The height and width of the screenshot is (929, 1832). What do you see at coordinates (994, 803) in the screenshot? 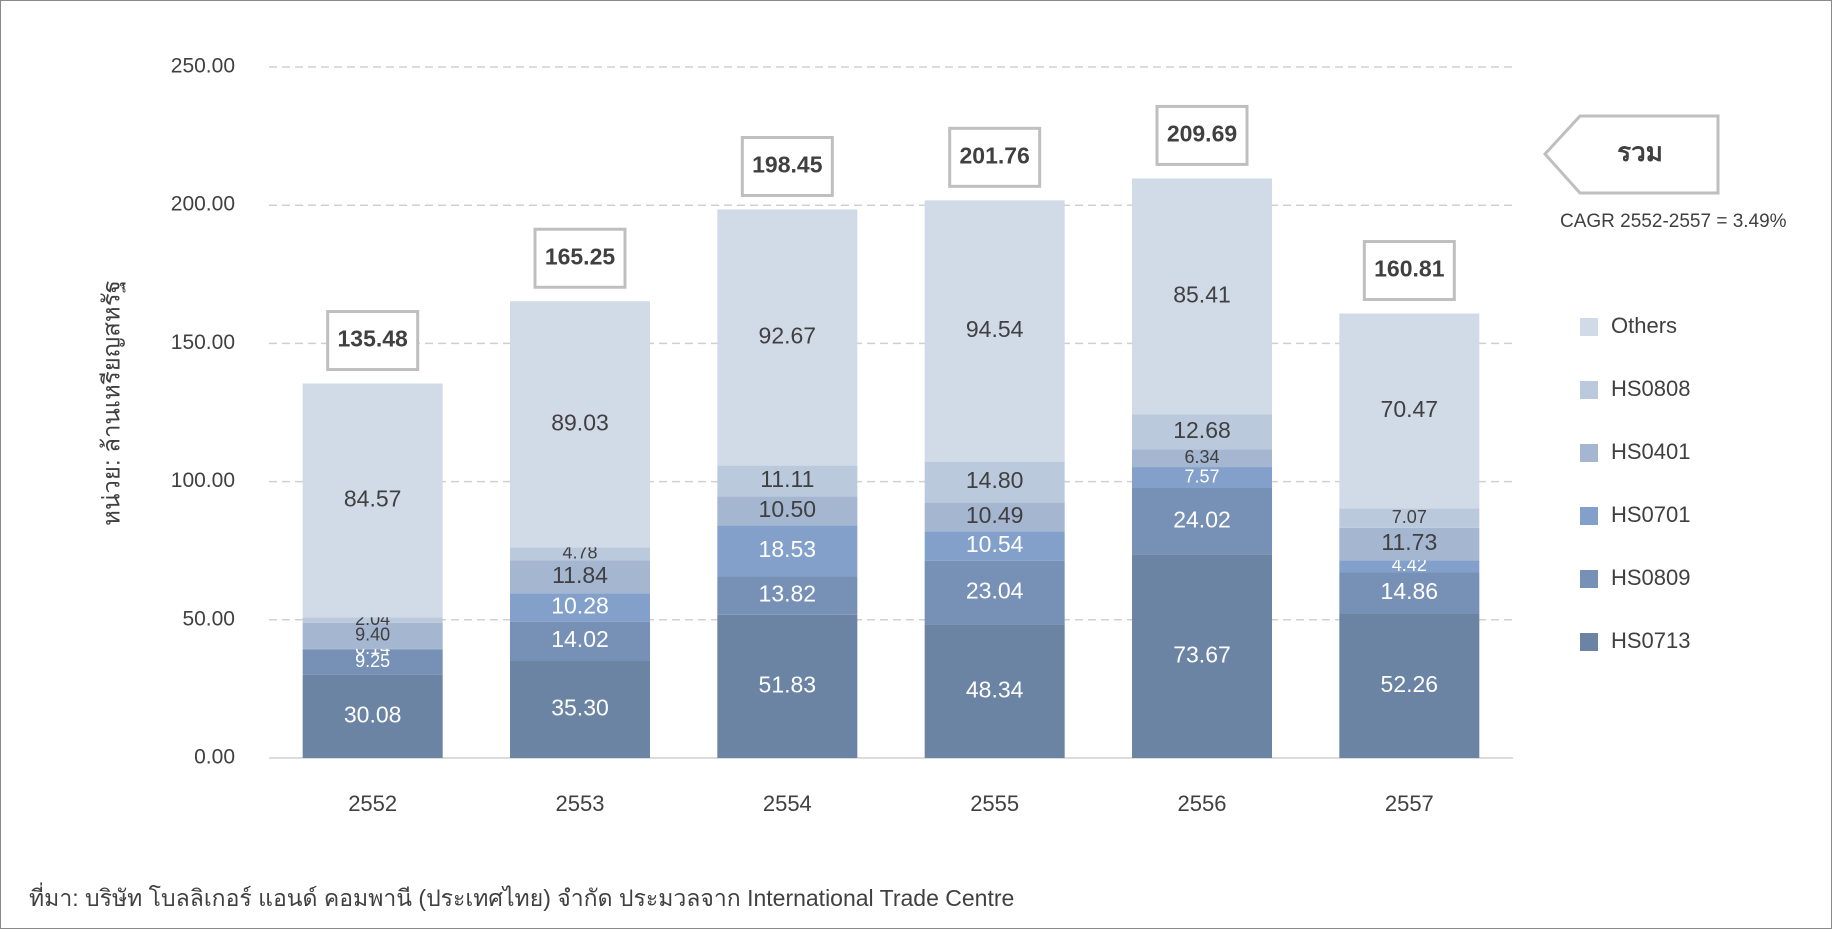
I see `x-tick-label: 2555` at bounding box center [994, 803].